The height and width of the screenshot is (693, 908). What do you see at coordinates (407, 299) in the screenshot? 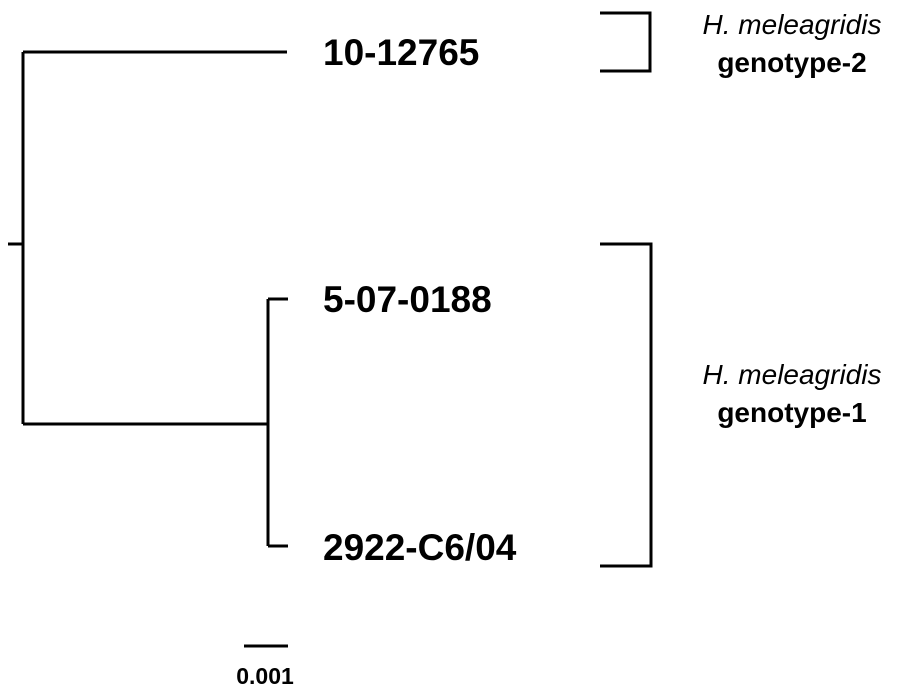
I see `taxon-label-5-07-0188: 5-07-0188` at bounding box center [407, 299].